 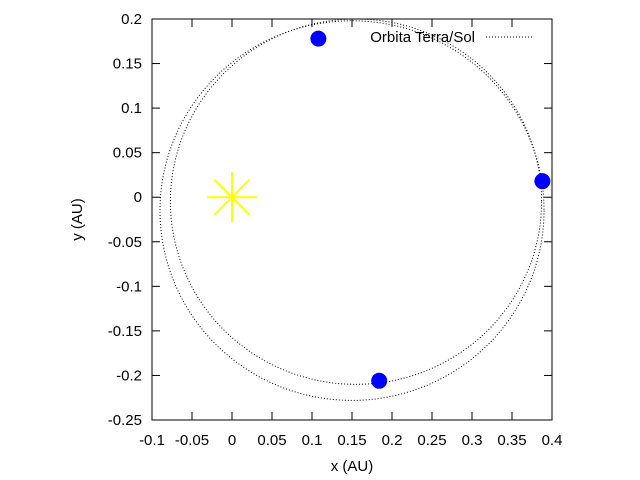 What do you see at coordinates (125, 220) in the screenshot?
I see `y-tick-labels: -0.25 -0.2 -0.15 -0.1 -0.05 0 0.05 0.1 0.15 0.2` at bounding box center [125, 220].